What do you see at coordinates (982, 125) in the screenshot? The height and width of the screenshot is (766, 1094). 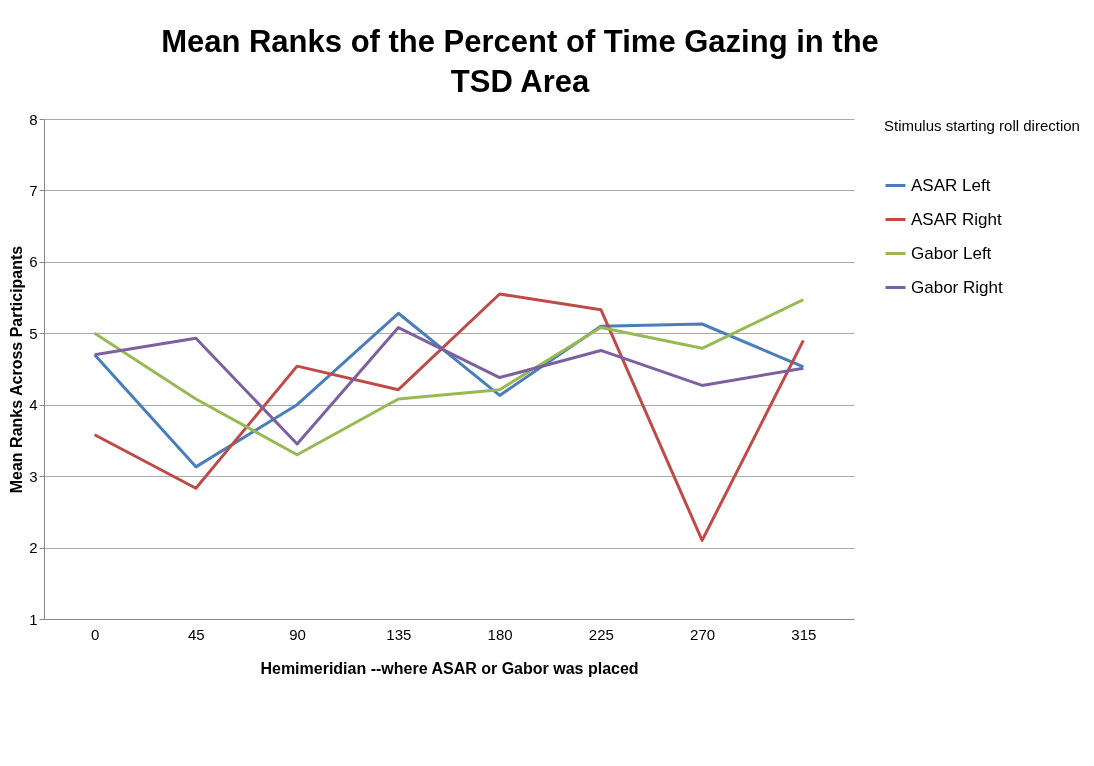 I see `legend-title: Stimulus starting roll direction` at bounding box center [982, 125].